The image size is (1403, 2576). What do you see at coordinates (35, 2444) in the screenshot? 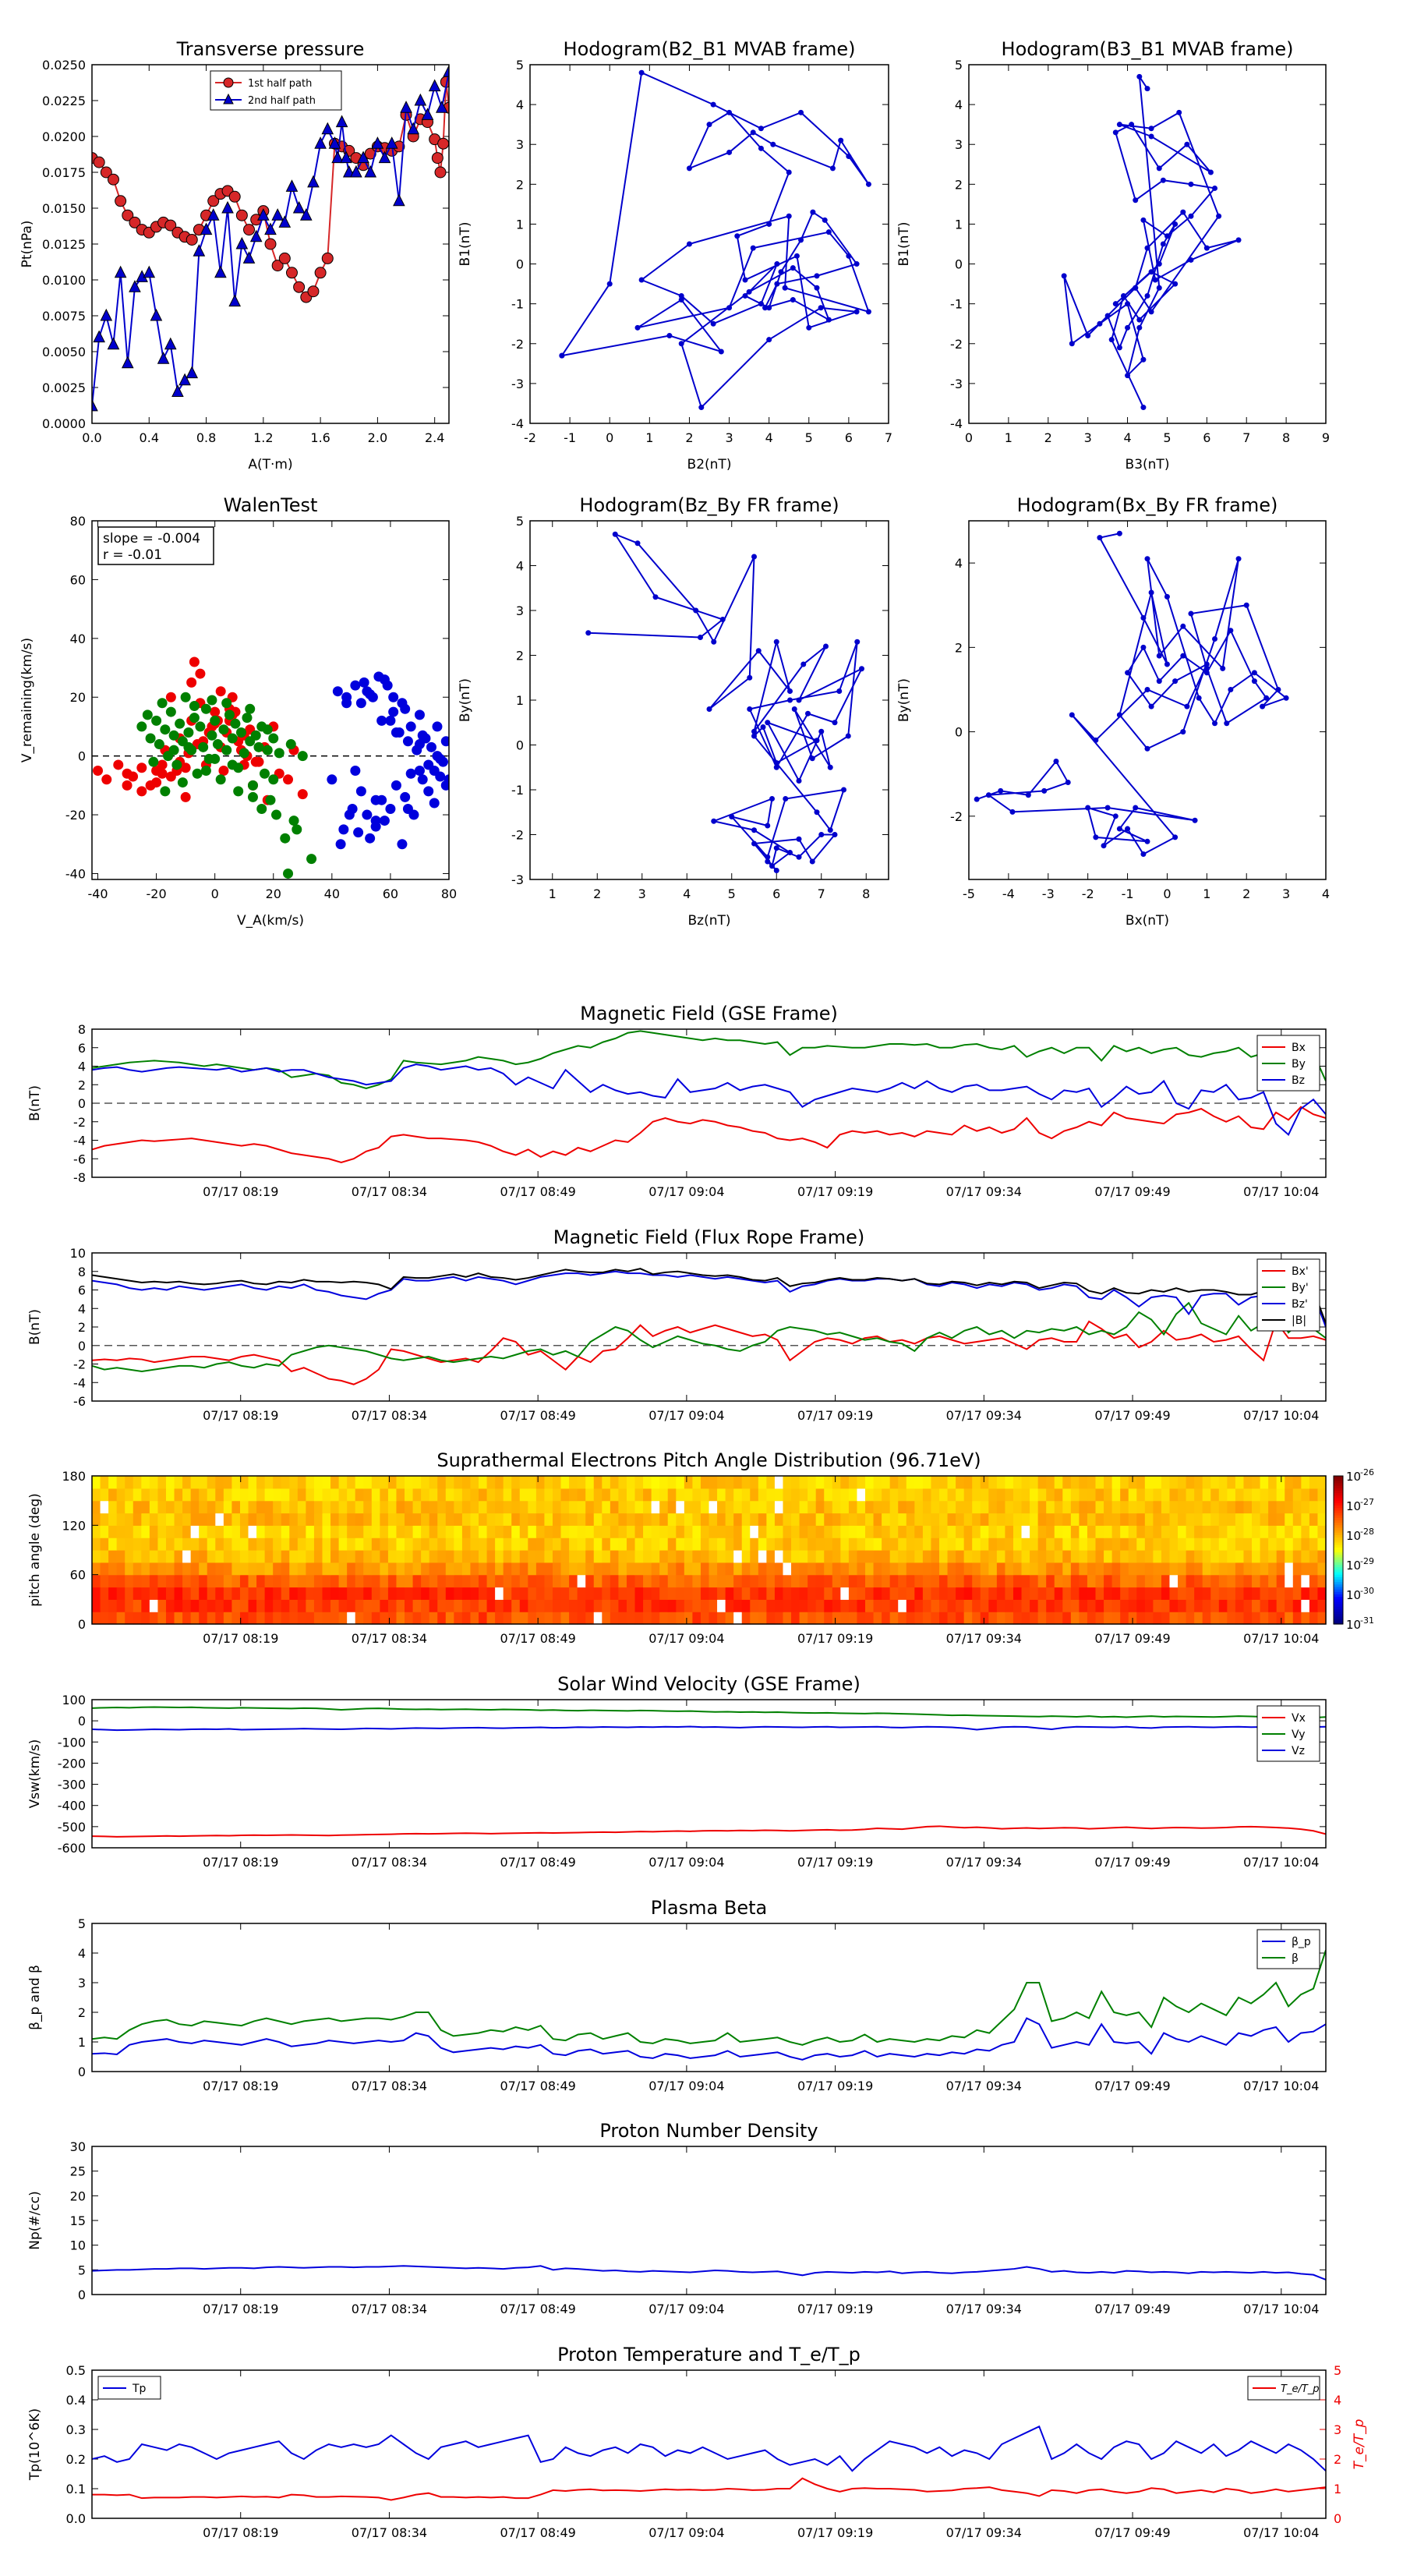
I see `tp-ylabel: Tp(10^6K)` at bounding box center [35, 2444].